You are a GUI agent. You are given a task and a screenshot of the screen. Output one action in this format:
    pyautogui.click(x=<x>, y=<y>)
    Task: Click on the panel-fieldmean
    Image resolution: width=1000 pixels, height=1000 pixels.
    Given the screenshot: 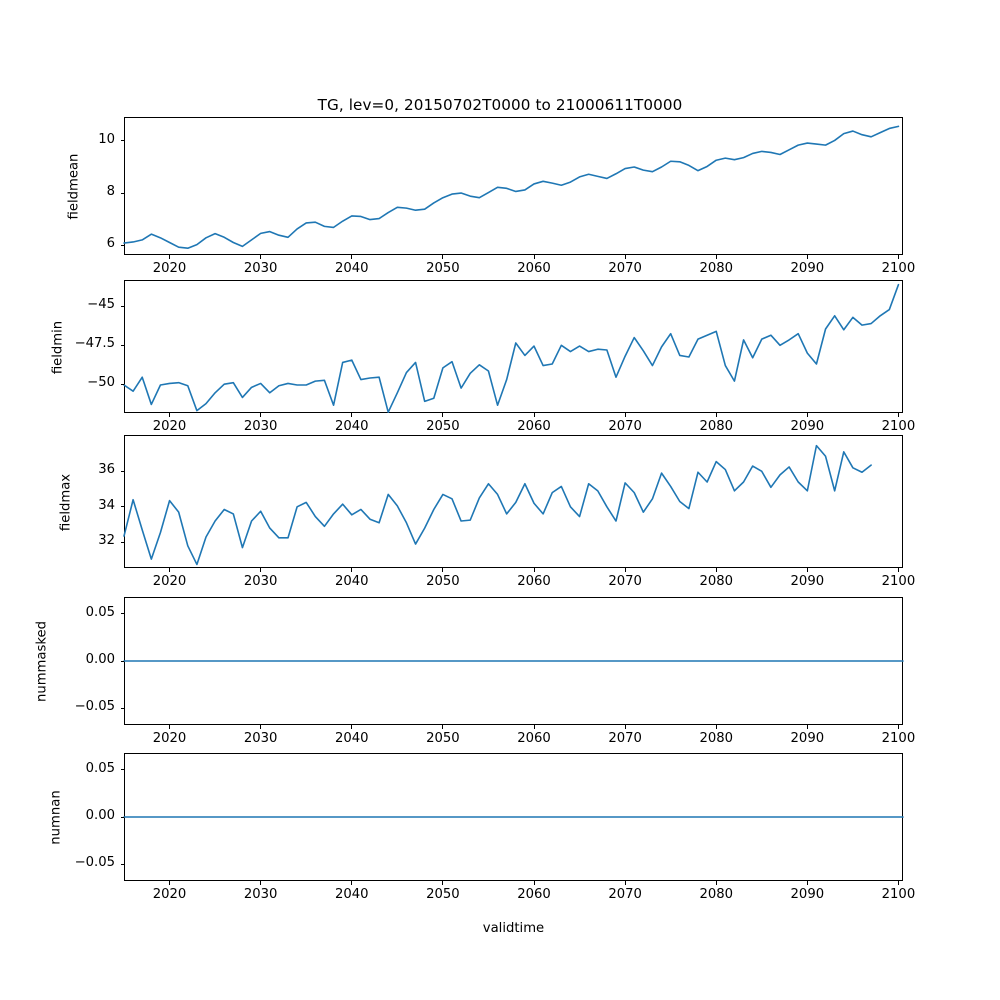 What is the action you would take?
    pyautogui.click(x=513, y=186)
    